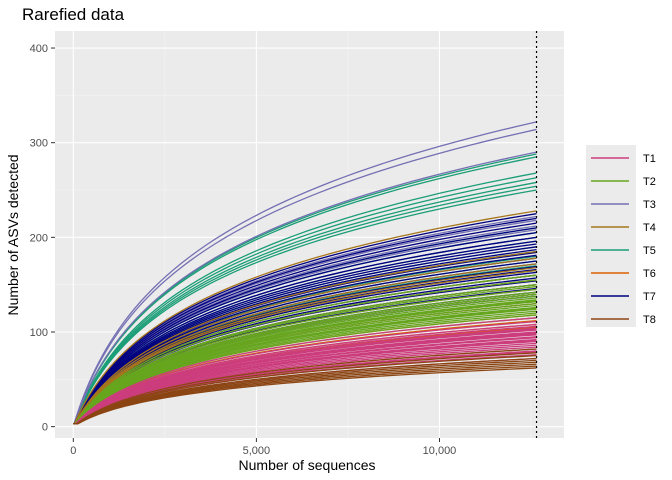  Describe the element at coordinates (39, 238) in the screenshot. I see `y-tick-label: 200` at that location.